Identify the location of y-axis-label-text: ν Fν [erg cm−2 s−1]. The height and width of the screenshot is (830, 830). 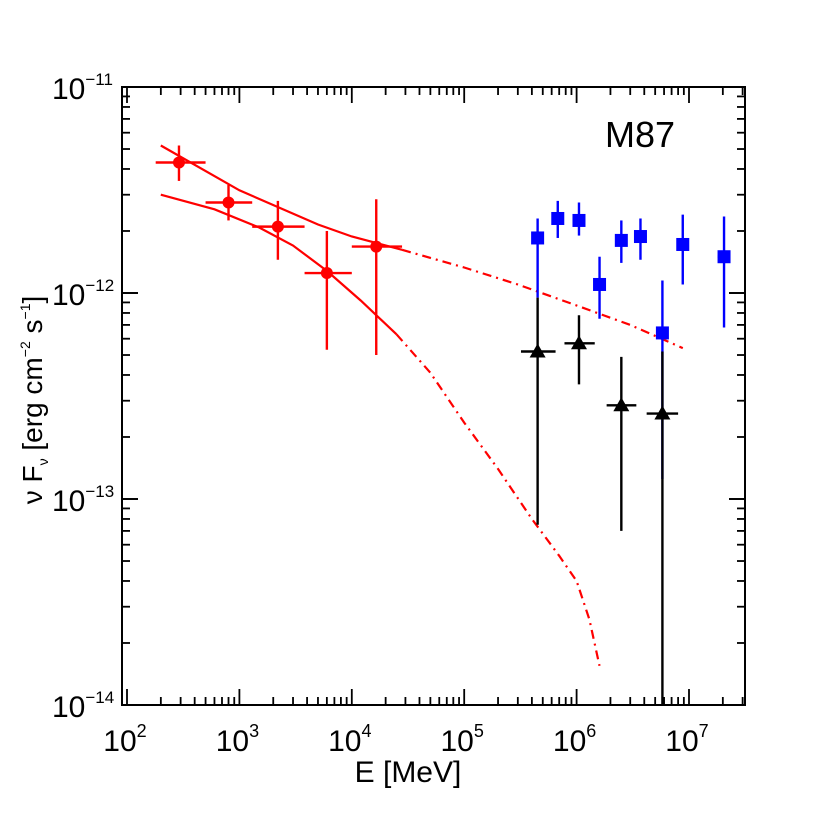
(34, 400).